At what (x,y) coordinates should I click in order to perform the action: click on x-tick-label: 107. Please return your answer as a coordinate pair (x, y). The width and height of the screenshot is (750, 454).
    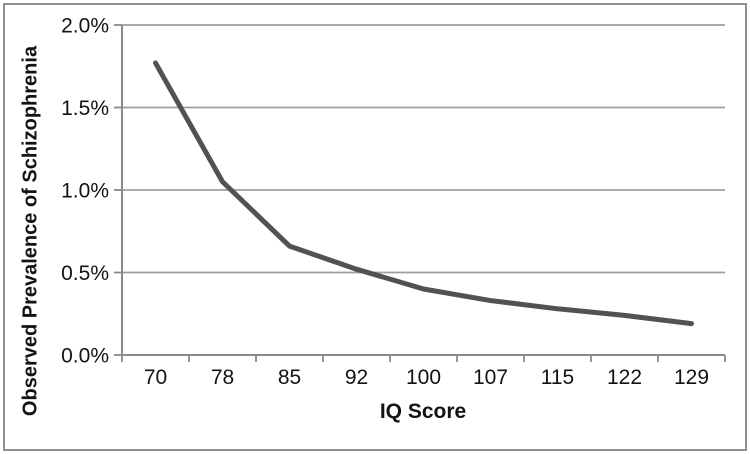
    Looking at the image, I should click on (490, 377).